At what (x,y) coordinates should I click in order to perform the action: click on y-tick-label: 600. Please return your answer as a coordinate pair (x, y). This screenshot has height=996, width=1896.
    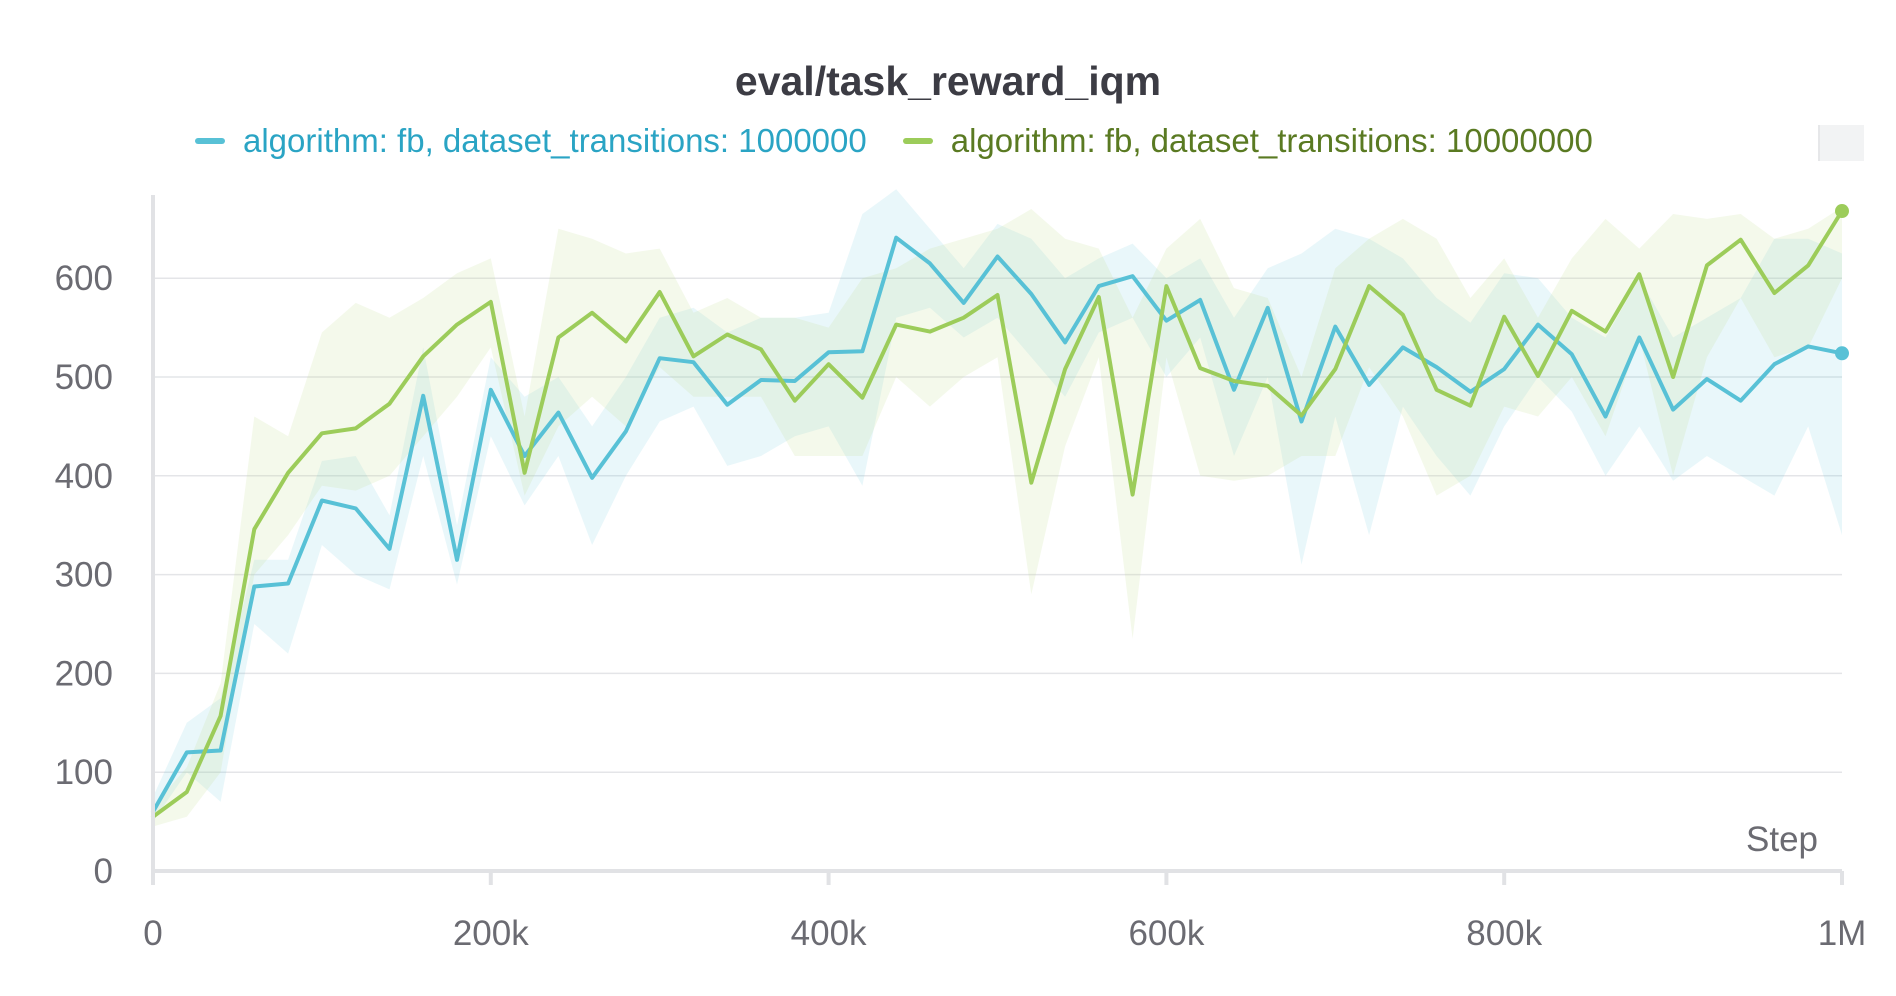
    Looking at the image, I should click on (84, 278).